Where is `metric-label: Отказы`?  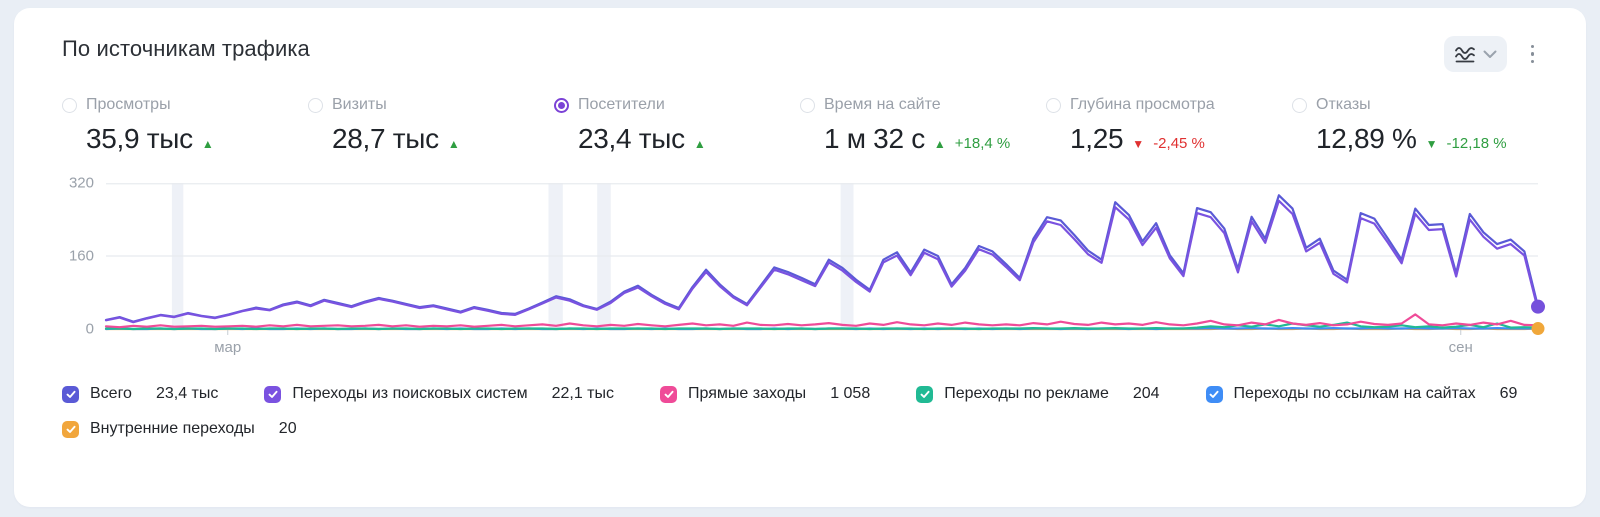 metric-label: Отказы is located at coordinates (1343, 104).